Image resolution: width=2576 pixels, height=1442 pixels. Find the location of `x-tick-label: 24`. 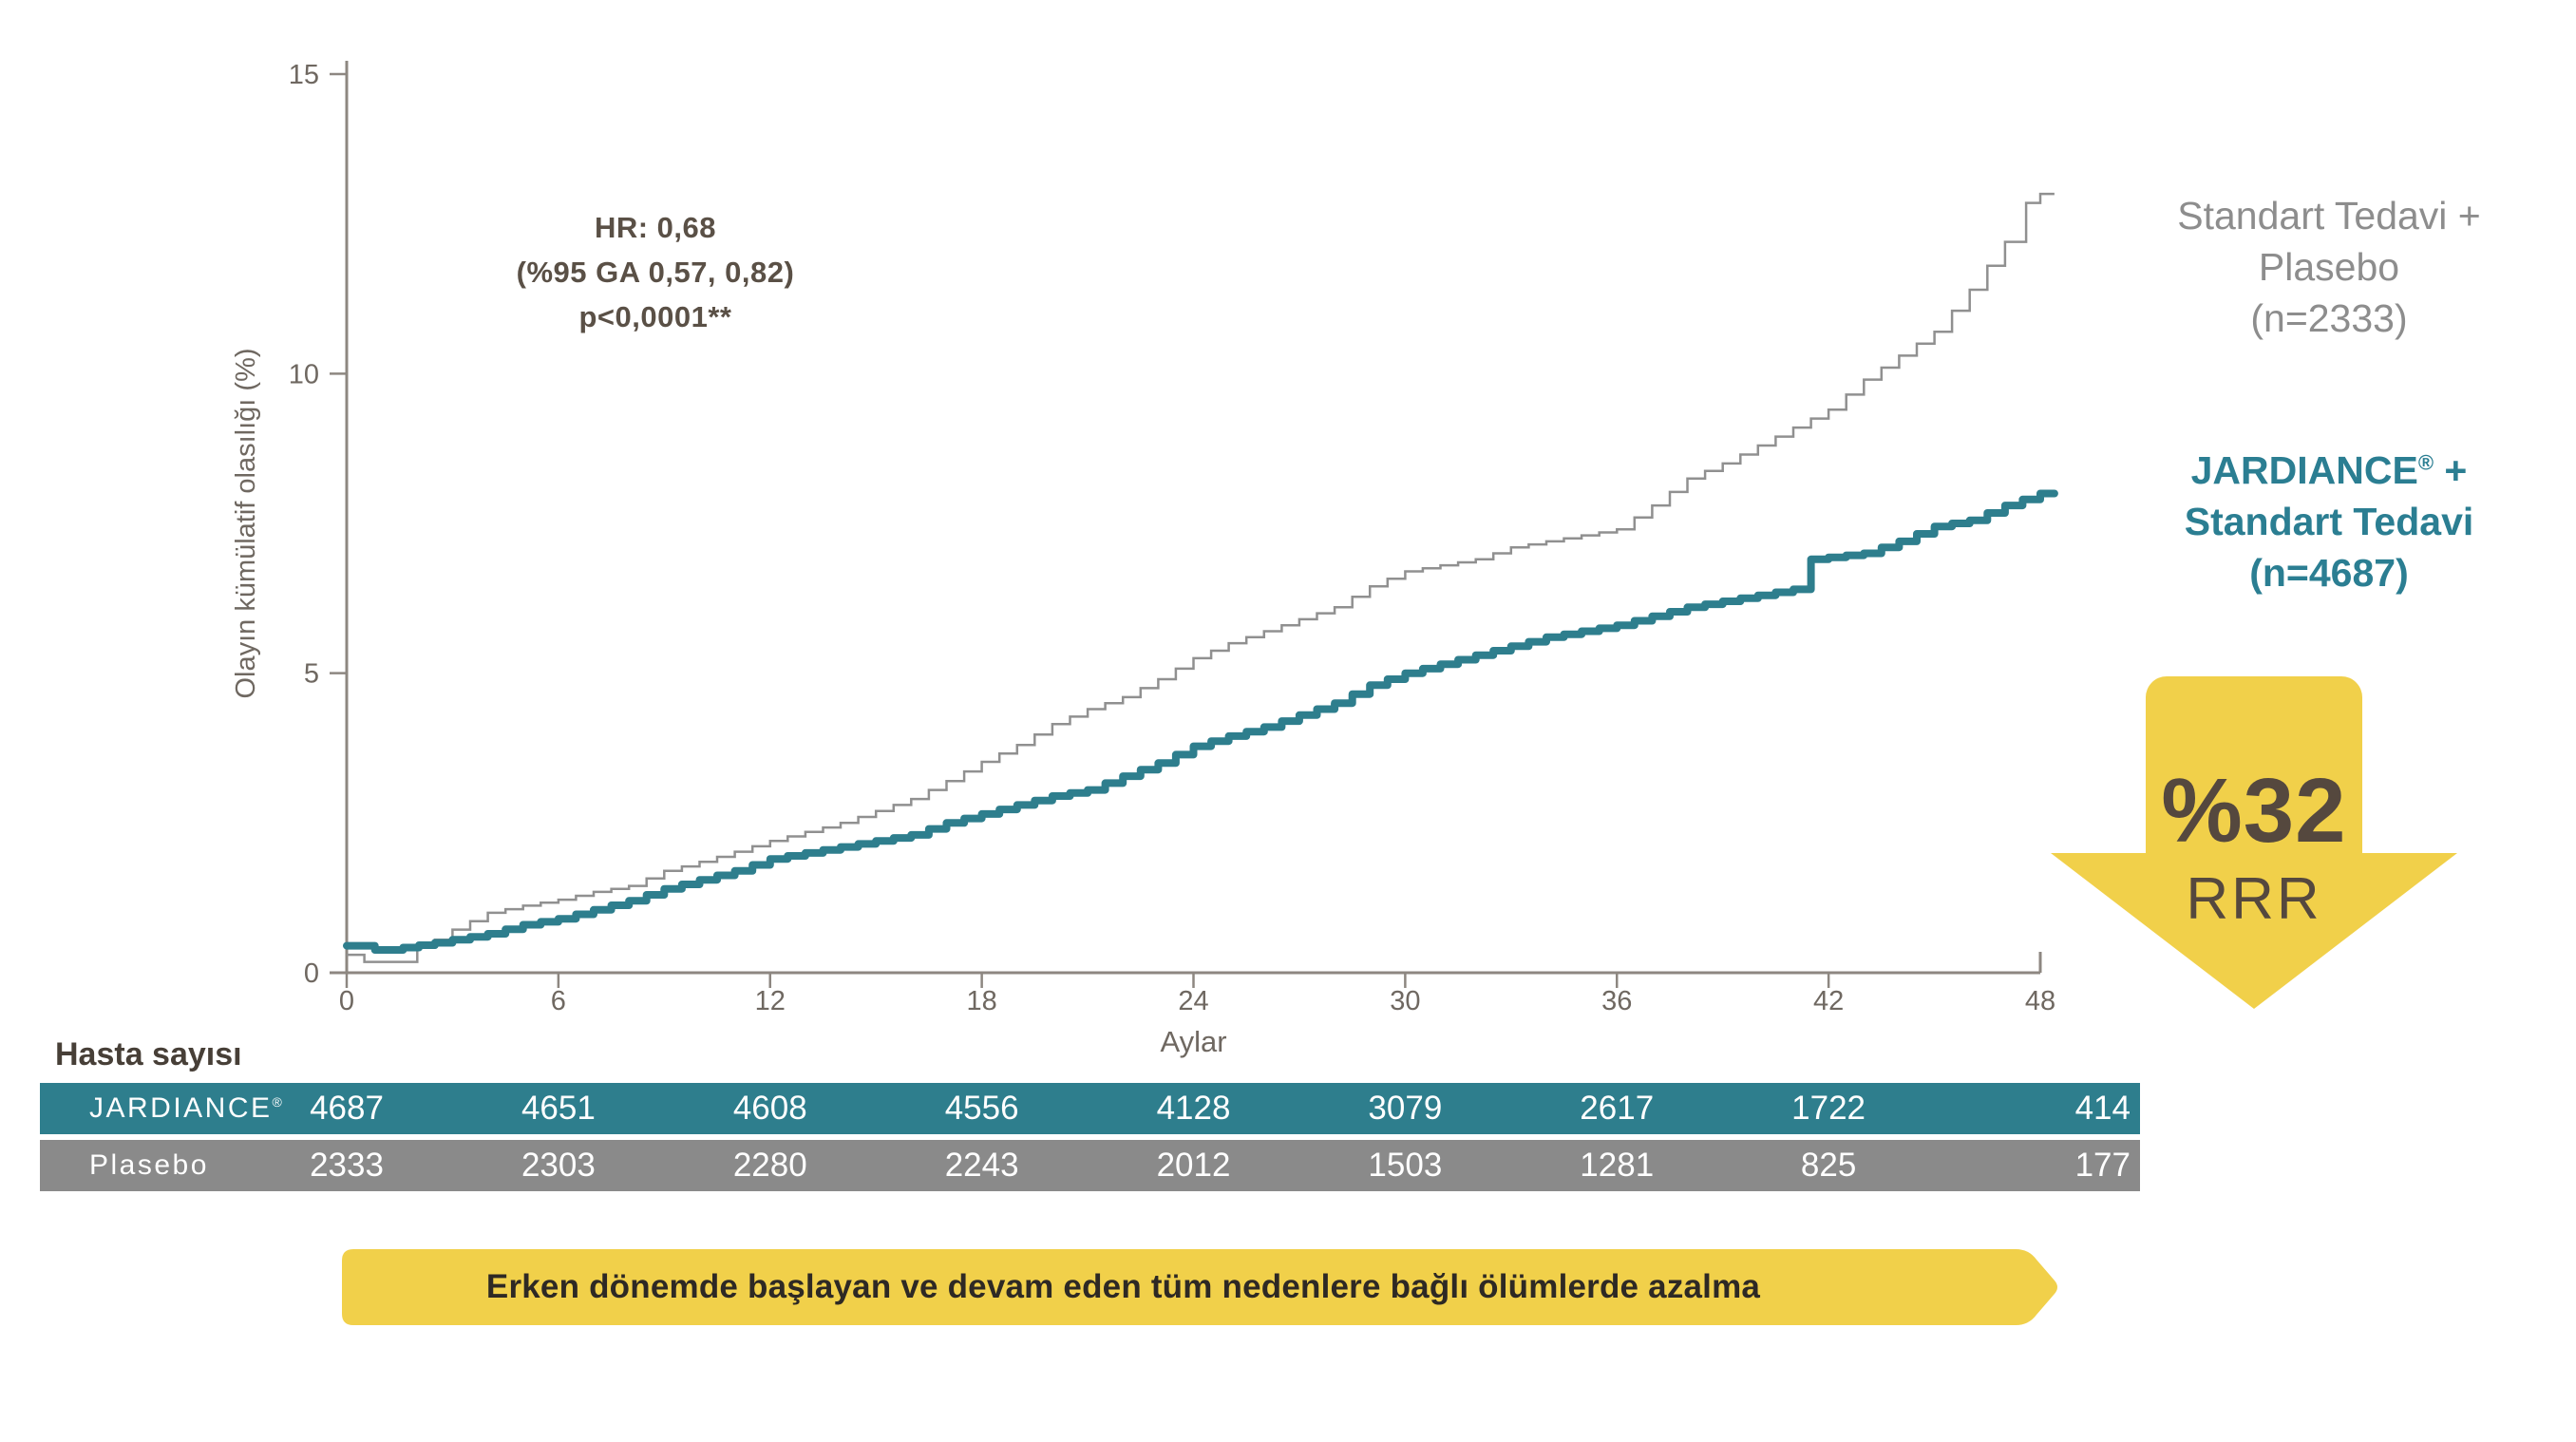

x-tick-label: 24 is located at coordinates (1193, 1001).